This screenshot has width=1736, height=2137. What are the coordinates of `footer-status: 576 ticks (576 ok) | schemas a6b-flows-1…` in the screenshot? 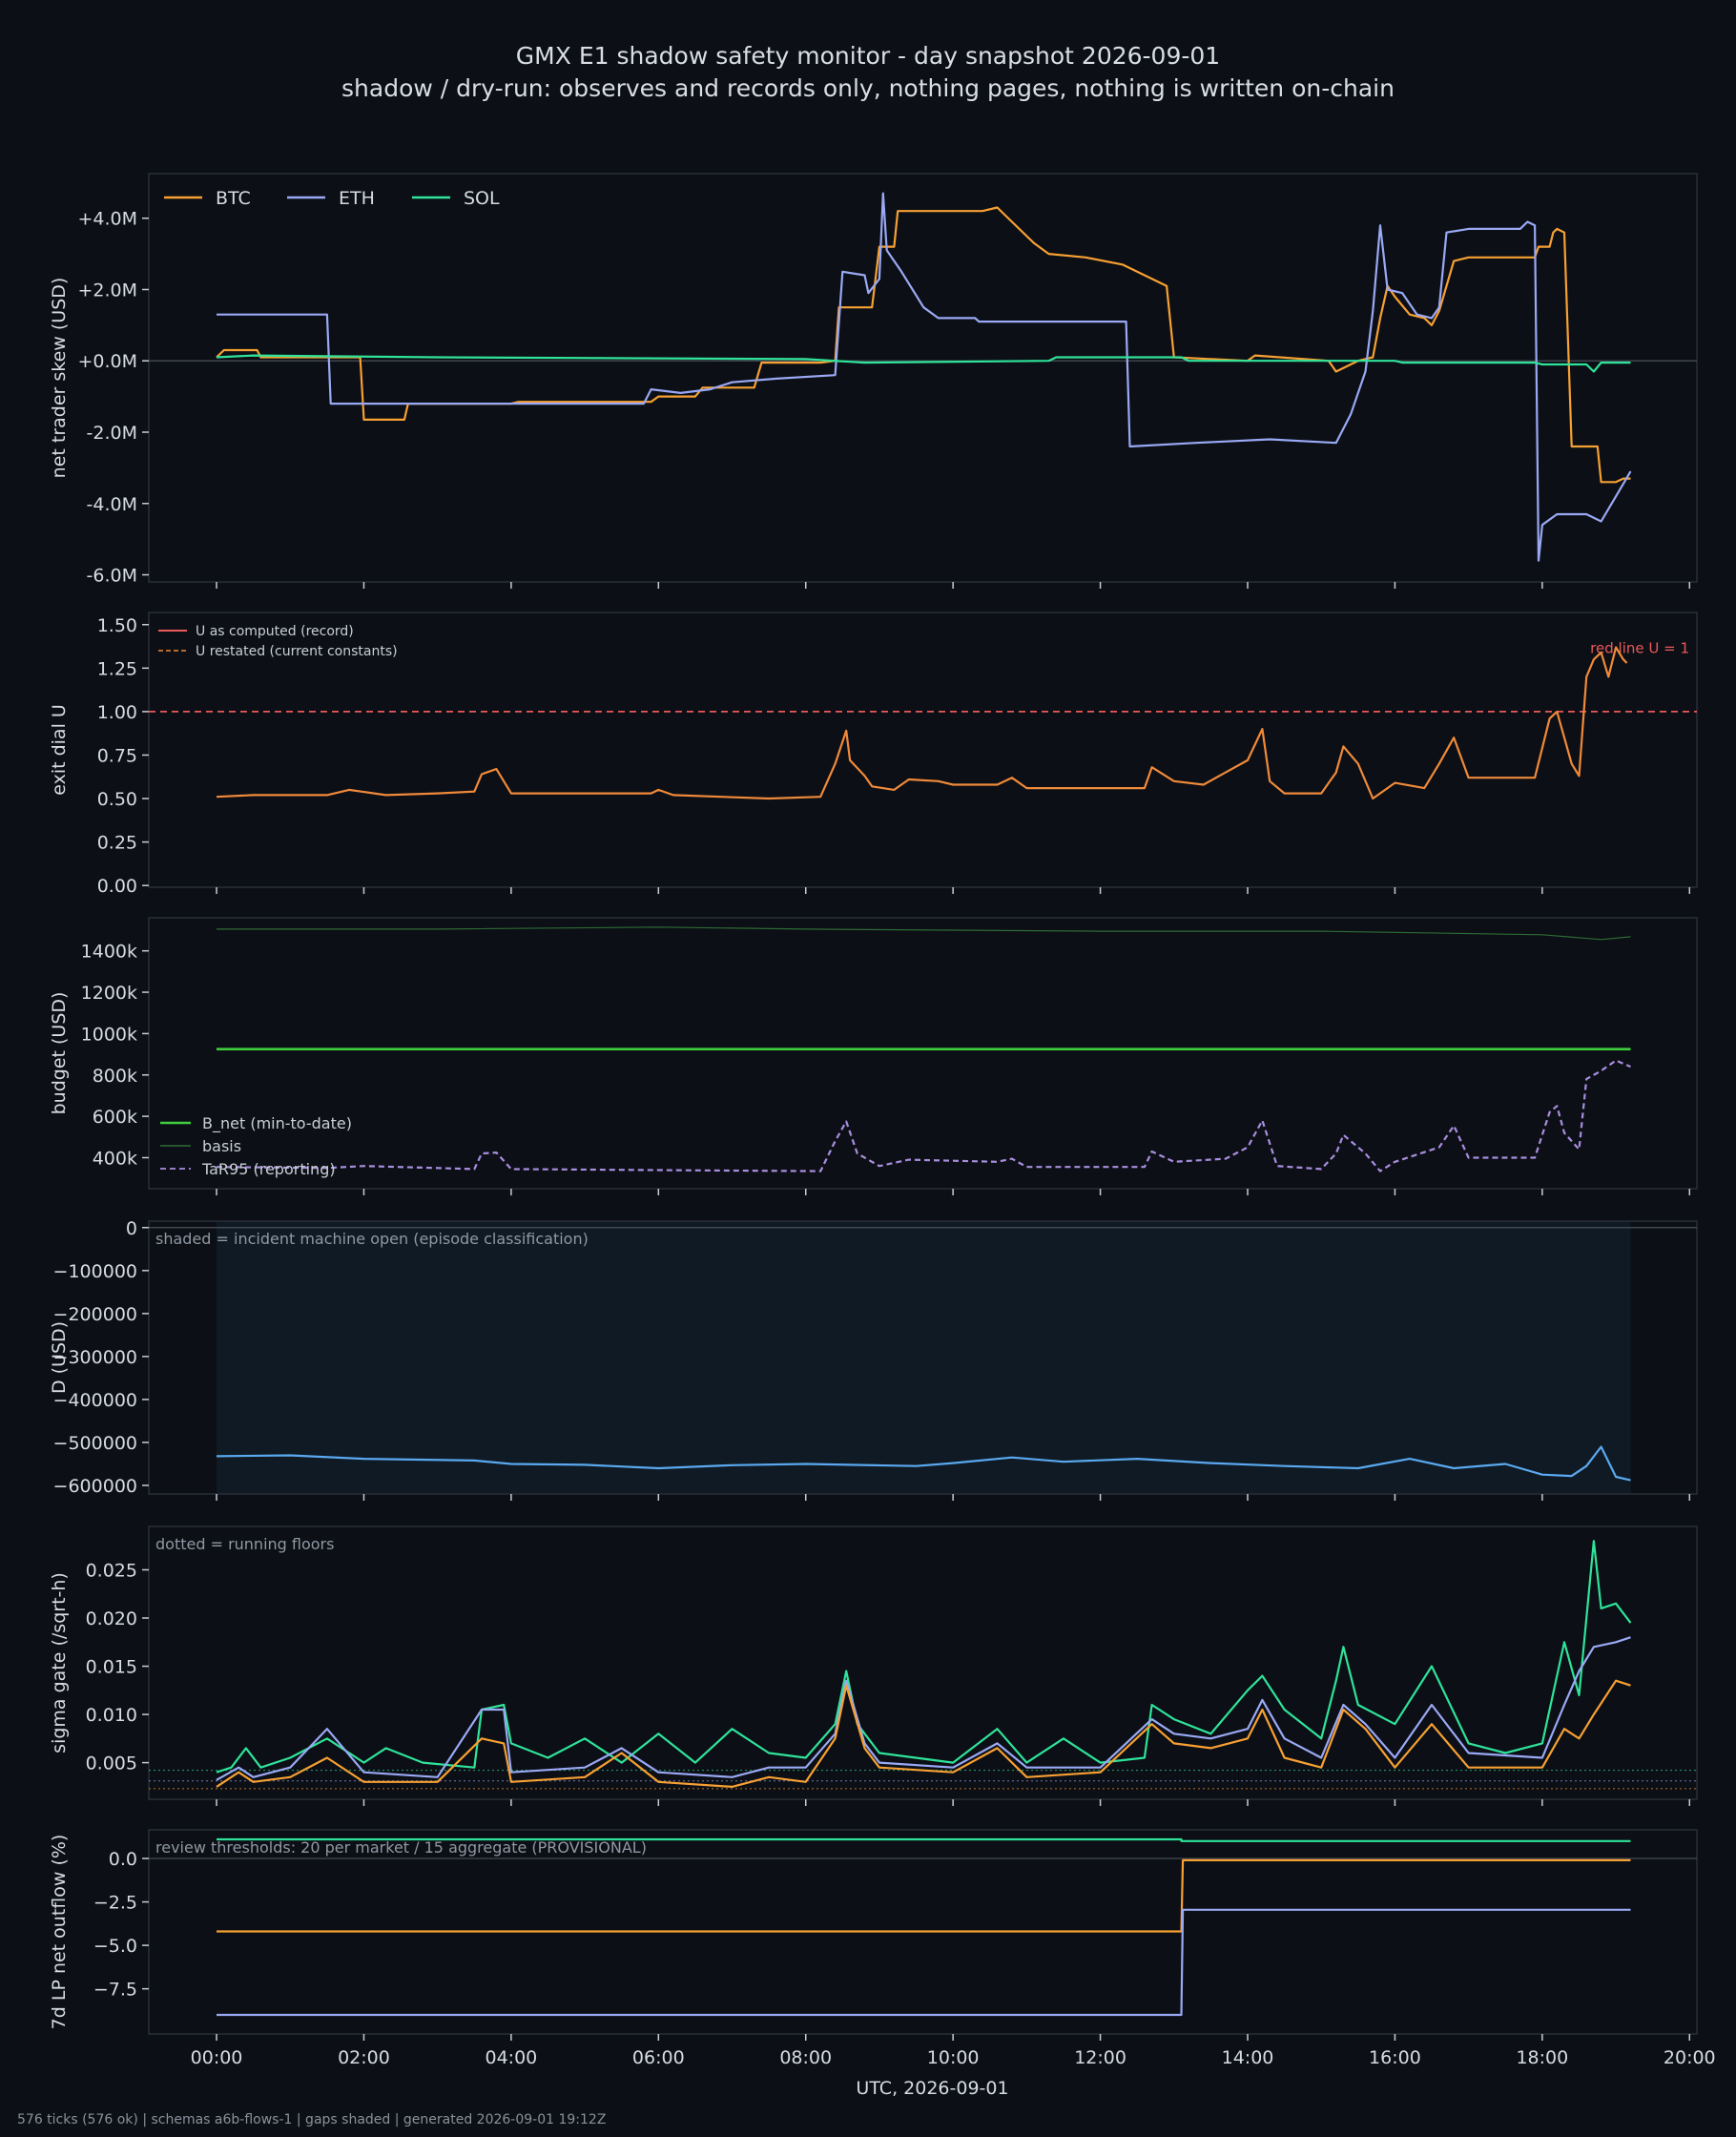 It's located at (312, 2119).